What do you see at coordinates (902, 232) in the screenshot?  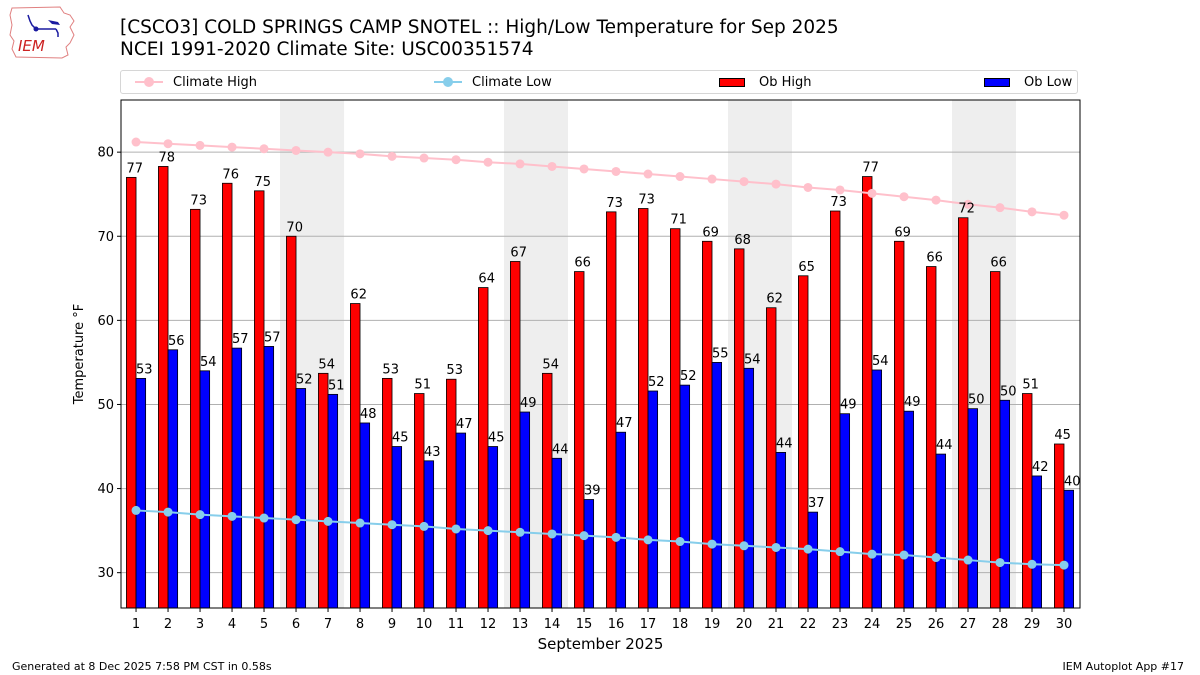 I see `ob-high-label: 69` at bounding box center [902, 232].